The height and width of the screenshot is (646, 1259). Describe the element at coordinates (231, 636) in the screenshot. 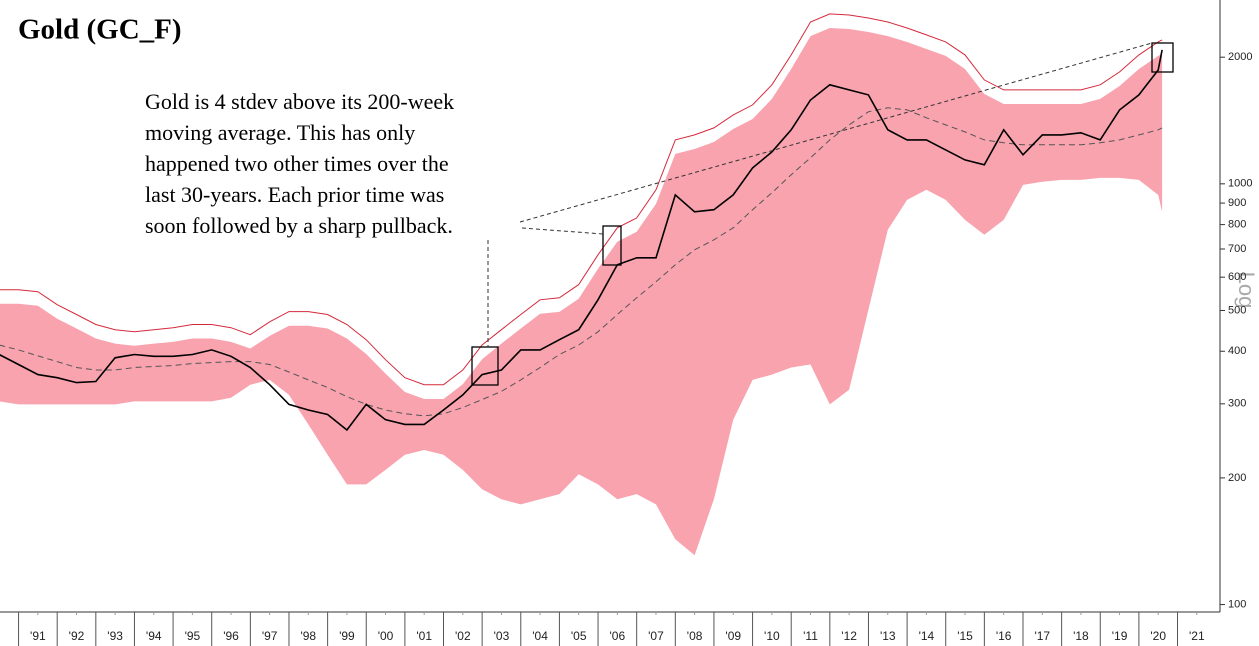

I see `x-tick-label: '96` at that location.